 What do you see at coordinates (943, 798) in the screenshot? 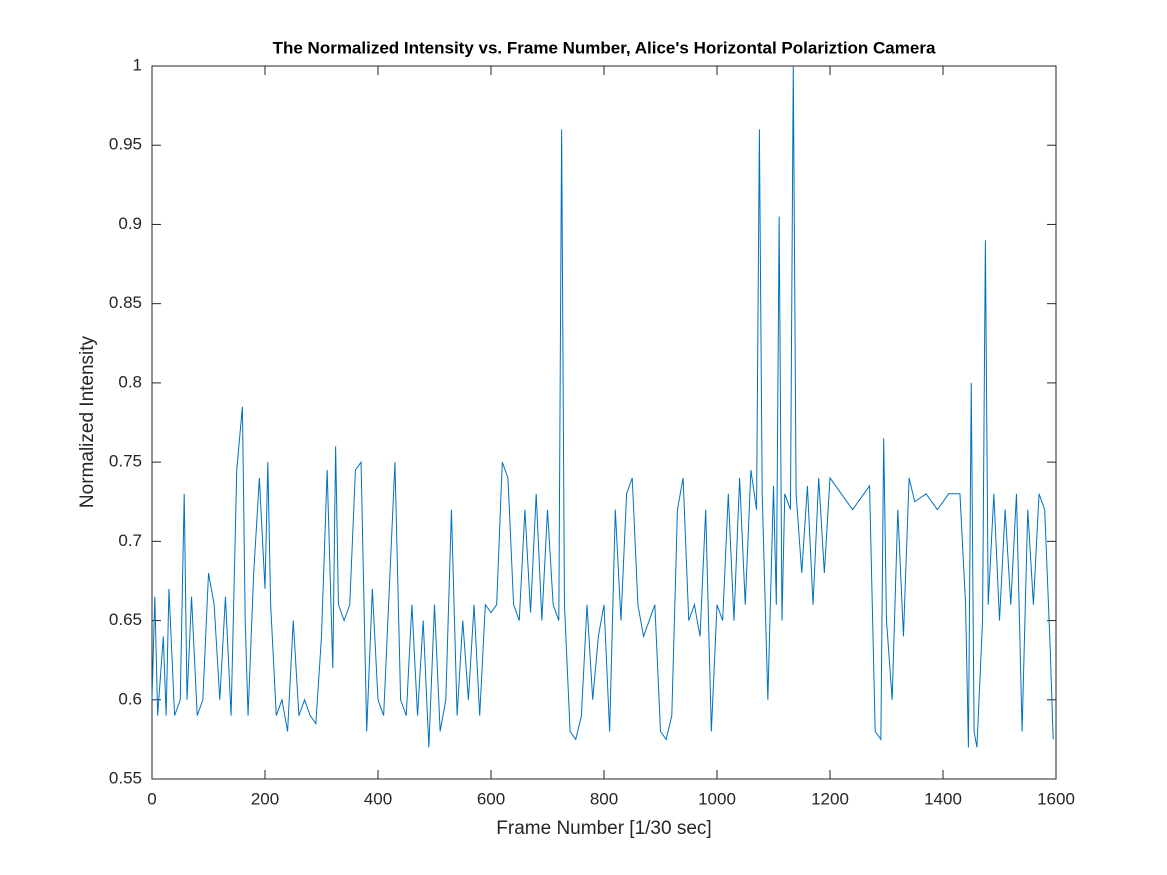
I see `x-tick-label: 1400` at bounding box center [943, 798].